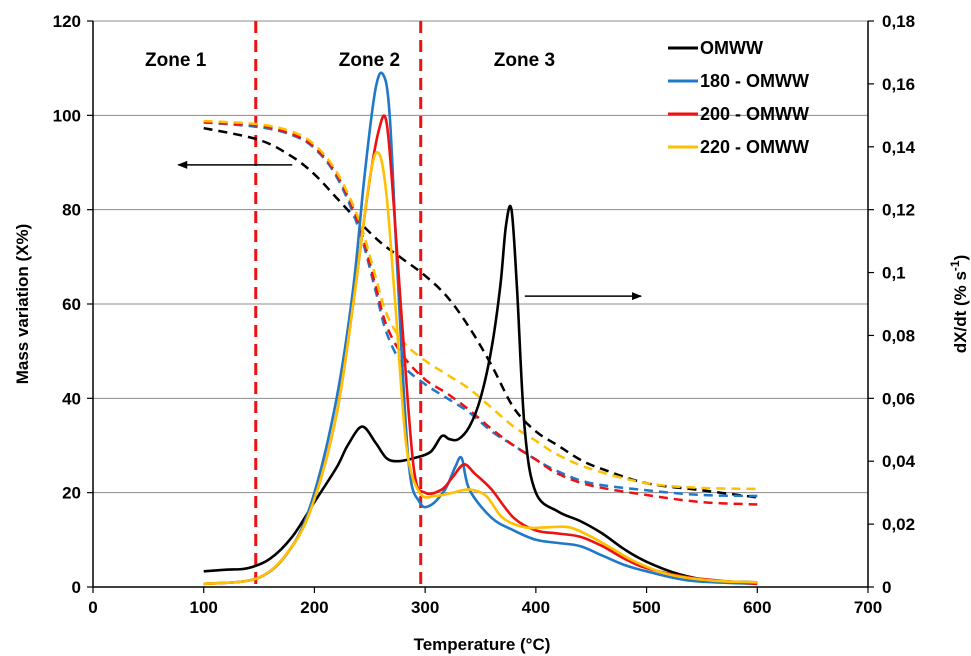  What do you see at coordinates (22, 304) in the screenshot?
I see `y-axis-title: Mass variation (X%)` at bounding box center [22, 304].